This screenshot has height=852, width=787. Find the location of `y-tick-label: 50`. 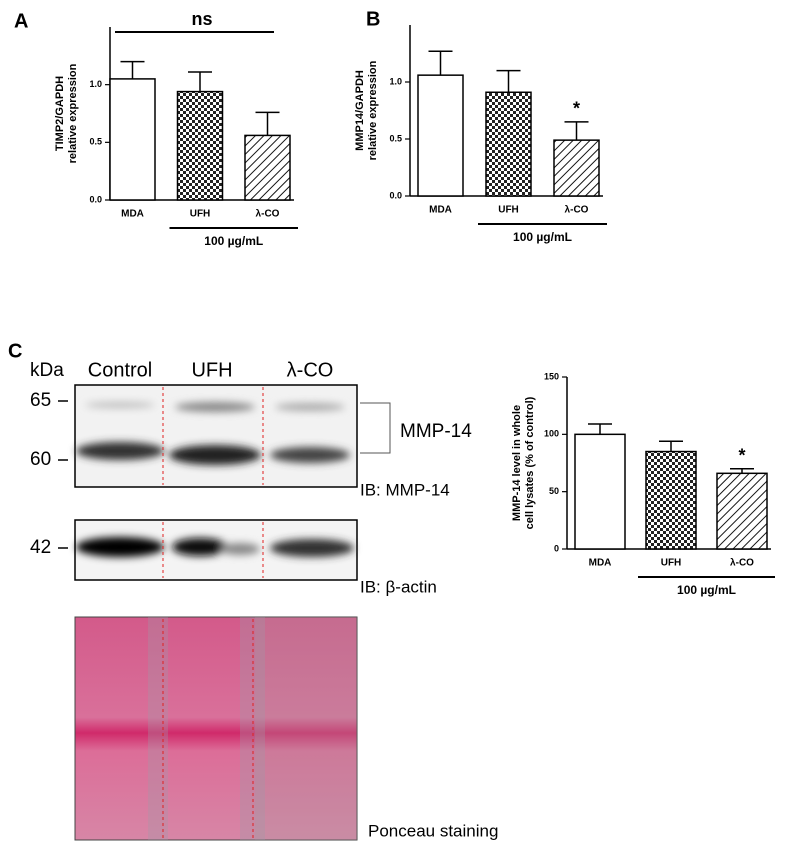

y-tick-label: 50 is located at coordinates (554, 491).